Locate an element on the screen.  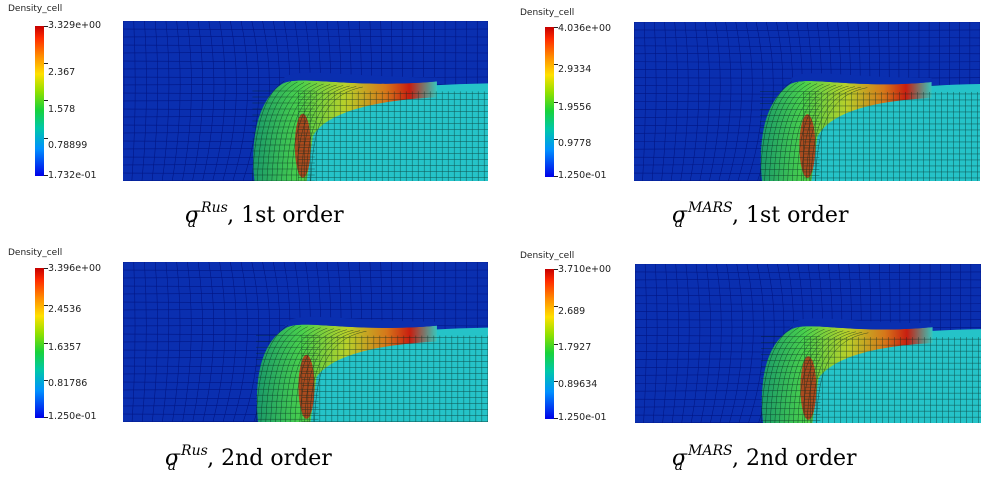
colorbar-max-label: 3.710e+00 is located at coordinates (585, 269).